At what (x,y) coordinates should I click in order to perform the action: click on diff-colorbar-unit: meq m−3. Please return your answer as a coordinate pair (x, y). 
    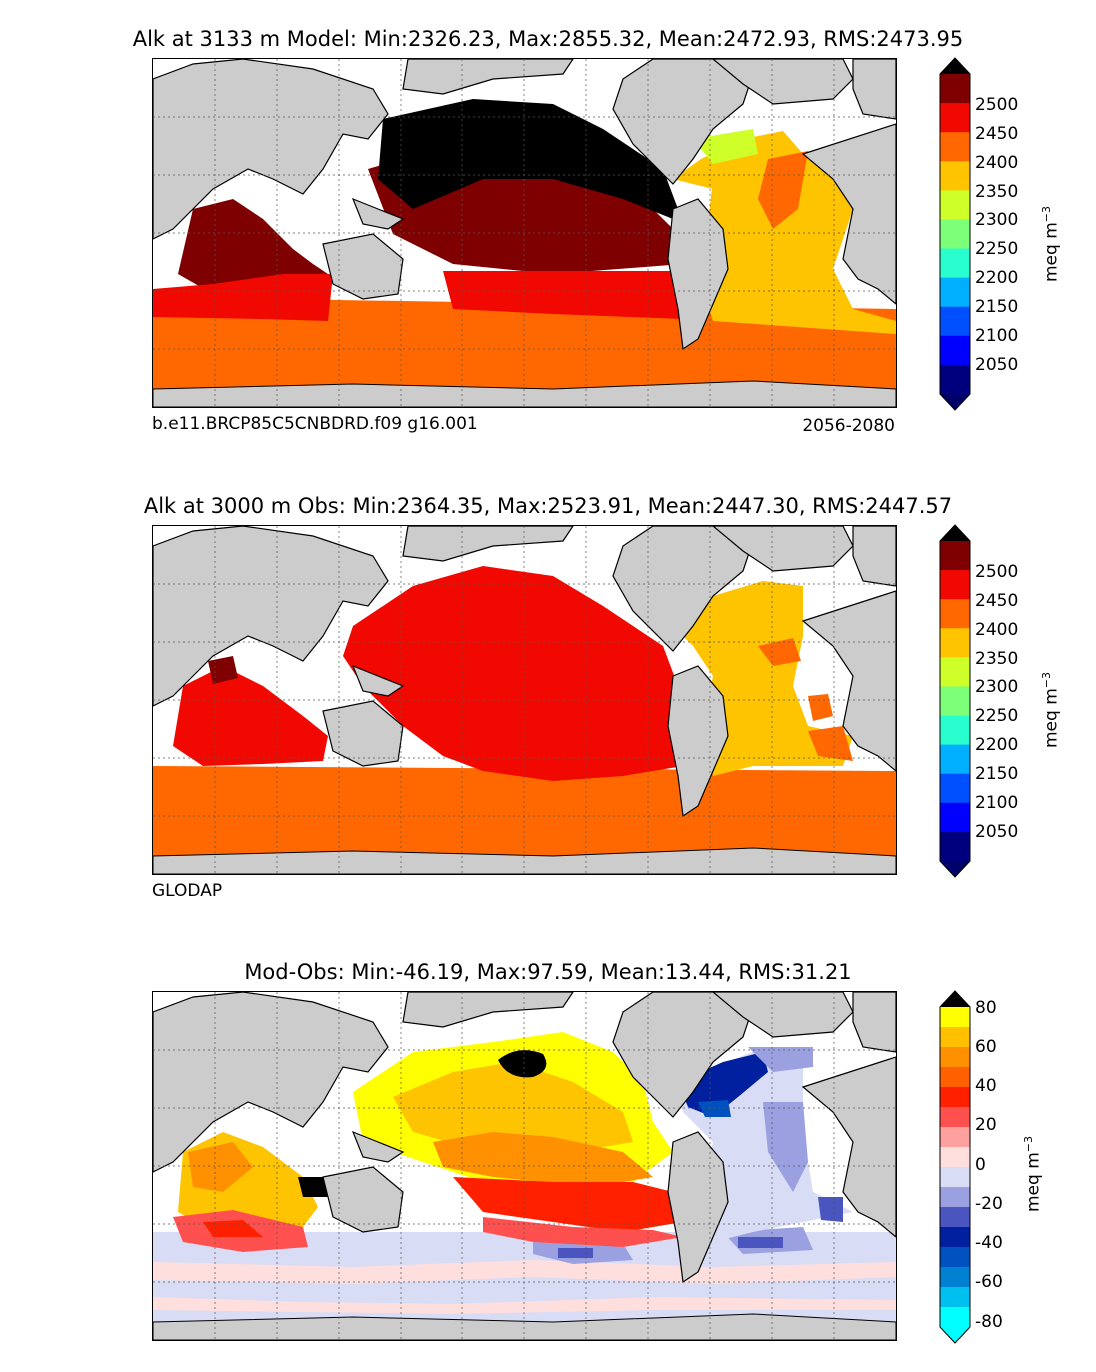
    Looking at the image, I should click on (1033, 1174).